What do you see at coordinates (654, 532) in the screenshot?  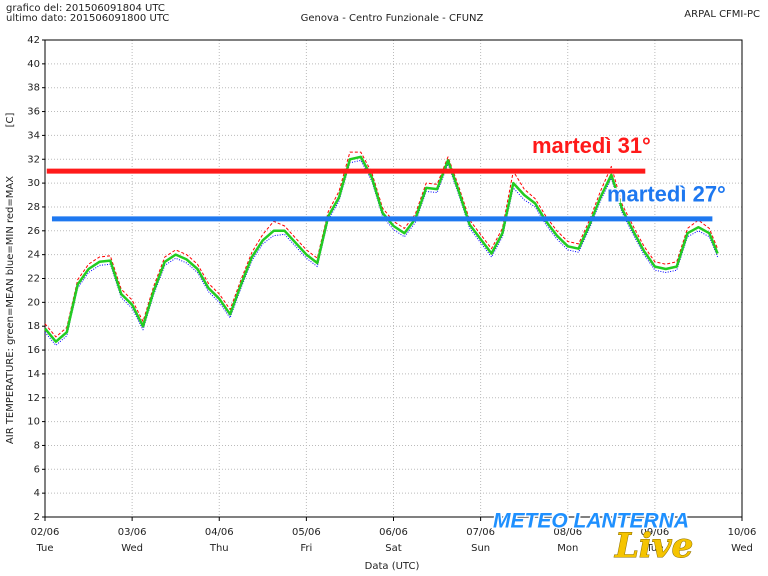 I see `x-tick-label: 09/06` at bounding box center [654, 532].